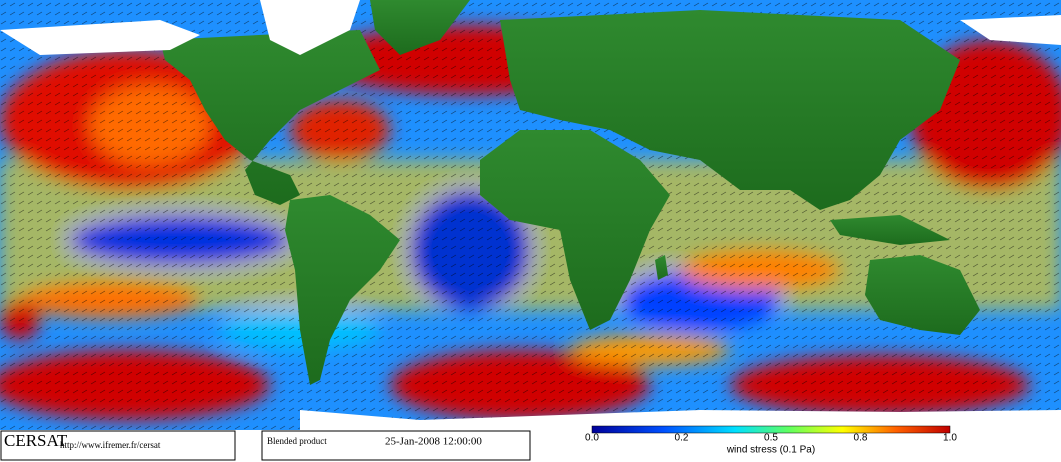 The width and height of the screenshot is (1061, 462). Describe the element at coordinates (433, 442) in the screenshot. I see `product-datetime: 25-Jan-2008 12:00:00` at that location.